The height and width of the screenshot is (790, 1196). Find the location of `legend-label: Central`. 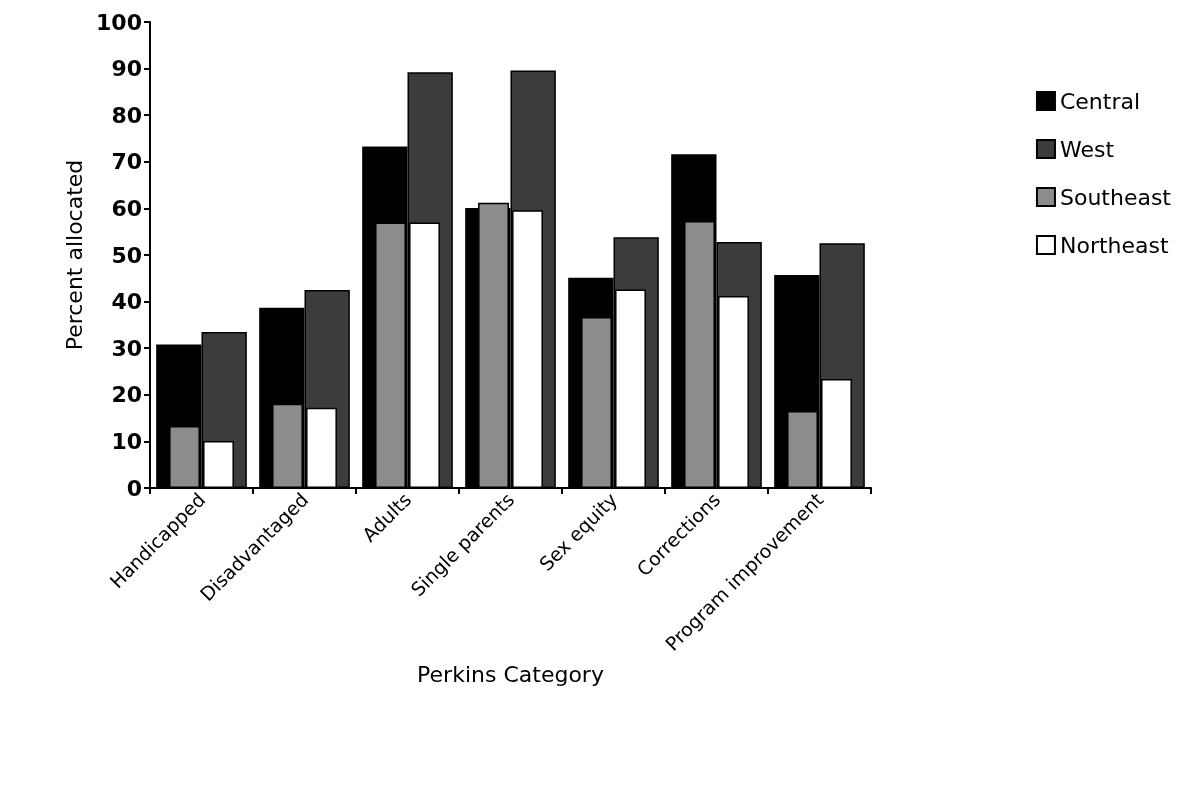

legend-label: Central is located at coordinates (1100, 101).